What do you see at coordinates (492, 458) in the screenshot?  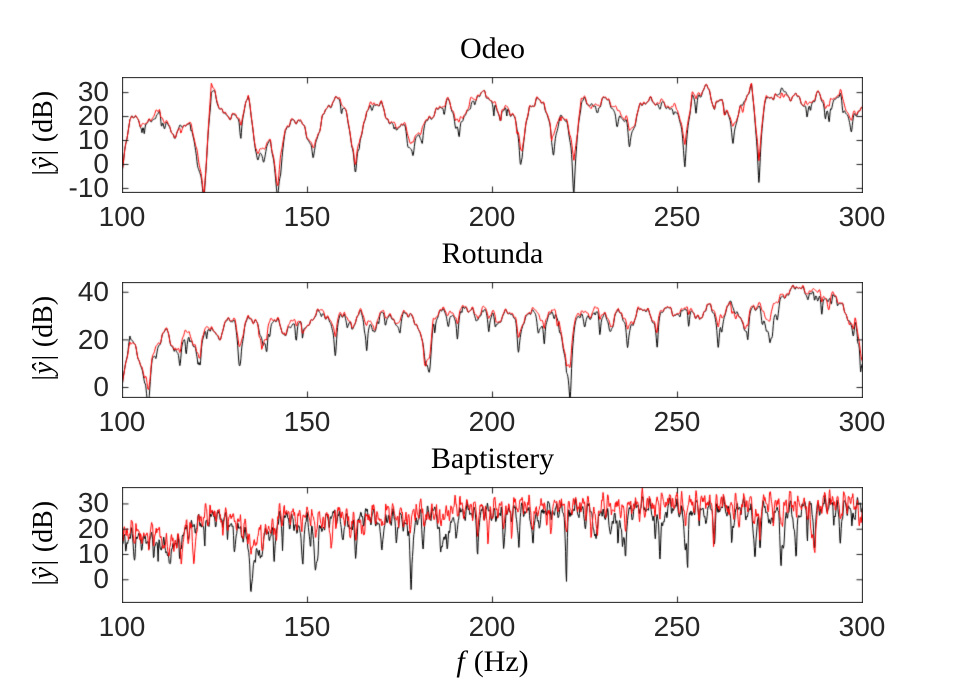 I see `subplot-3-title: Baptistery` at bounding box center [492, 458].